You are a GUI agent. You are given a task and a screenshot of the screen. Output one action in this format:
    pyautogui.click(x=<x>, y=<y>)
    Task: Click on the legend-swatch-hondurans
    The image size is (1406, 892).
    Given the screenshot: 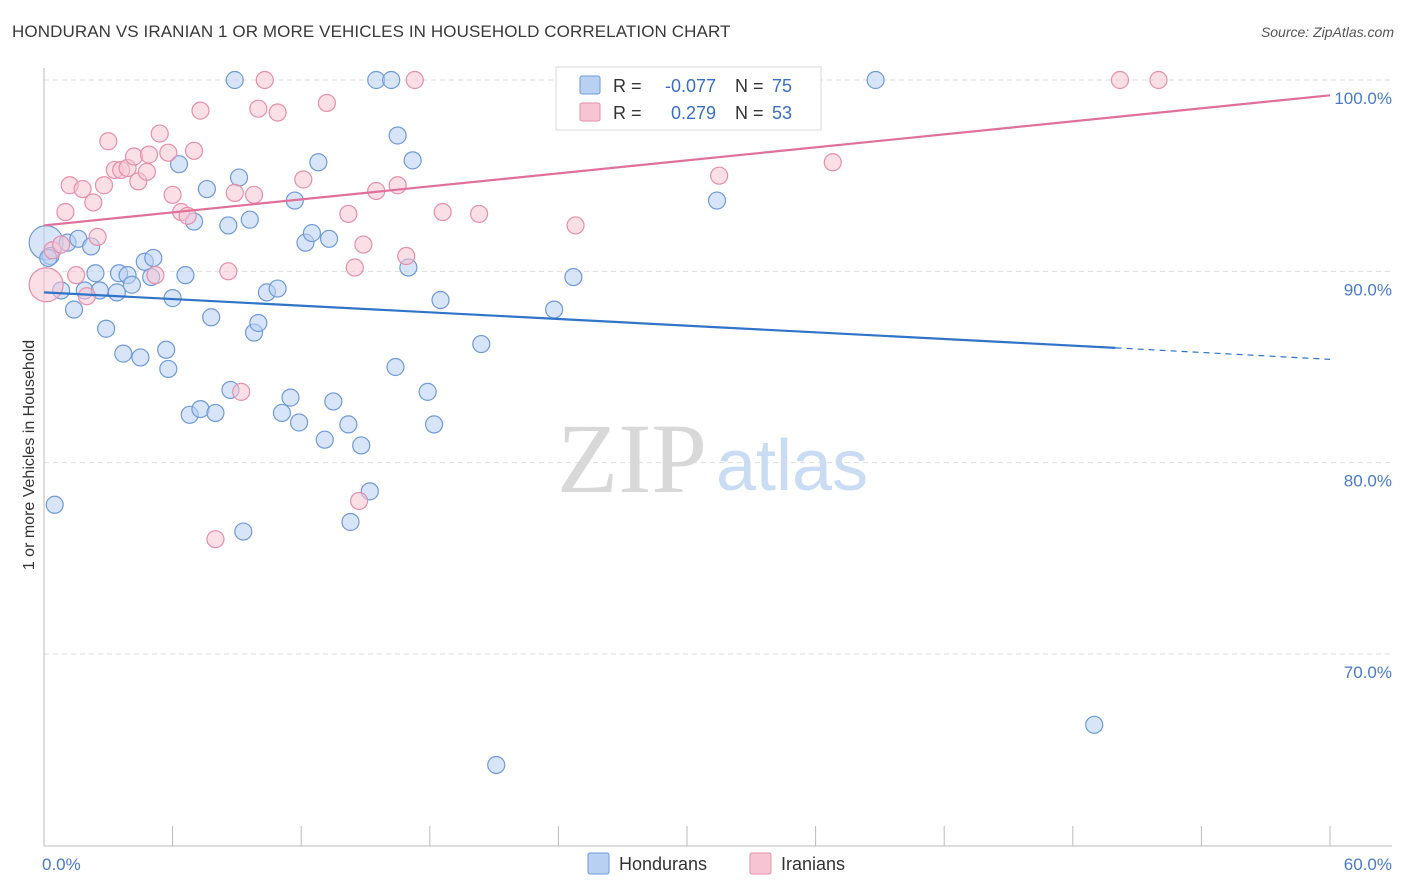 What is the action you would take?
    pyautogui.click(x=590, y=85)
    